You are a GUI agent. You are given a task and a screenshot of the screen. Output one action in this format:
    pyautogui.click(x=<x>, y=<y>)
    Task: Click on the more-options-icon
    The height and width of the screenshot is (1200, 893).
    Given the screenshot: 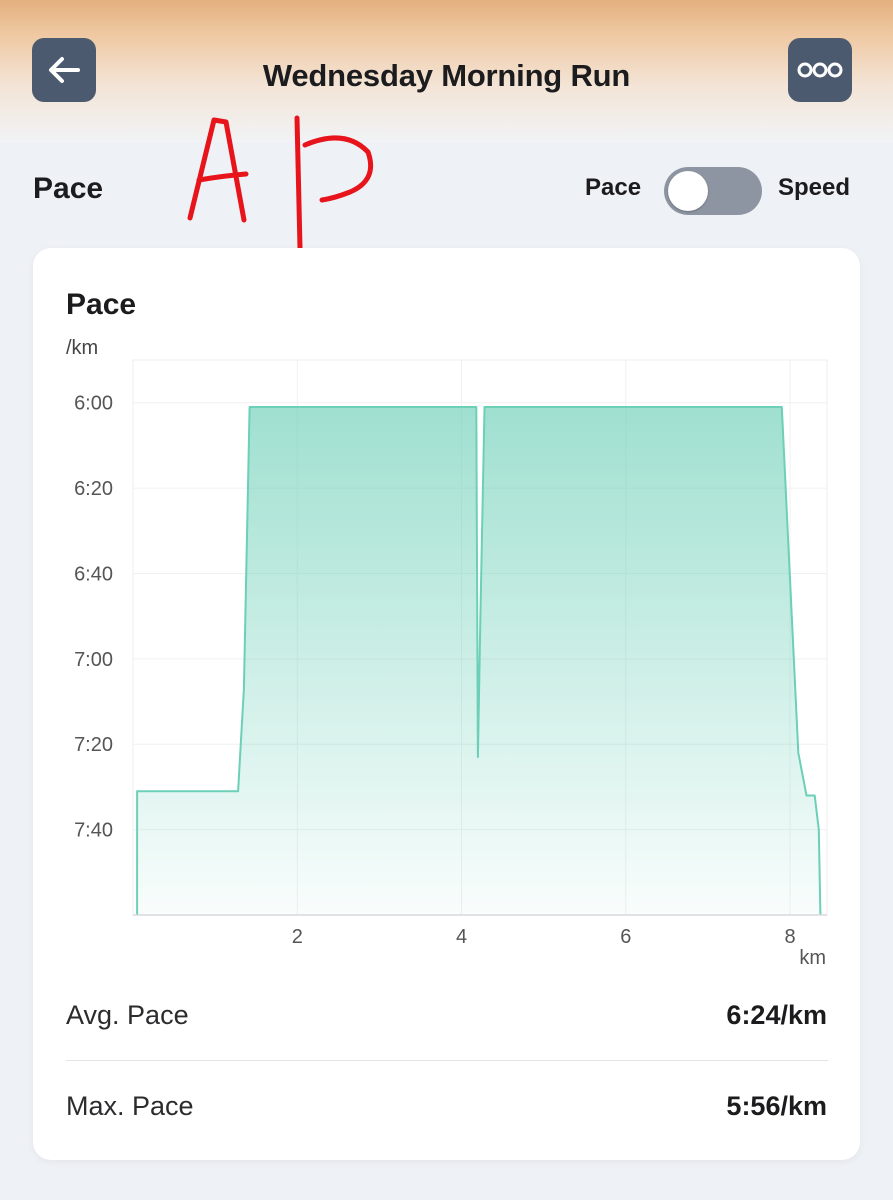 What is the action you would take?
    pyautogui.click(x=820, y=70)
    